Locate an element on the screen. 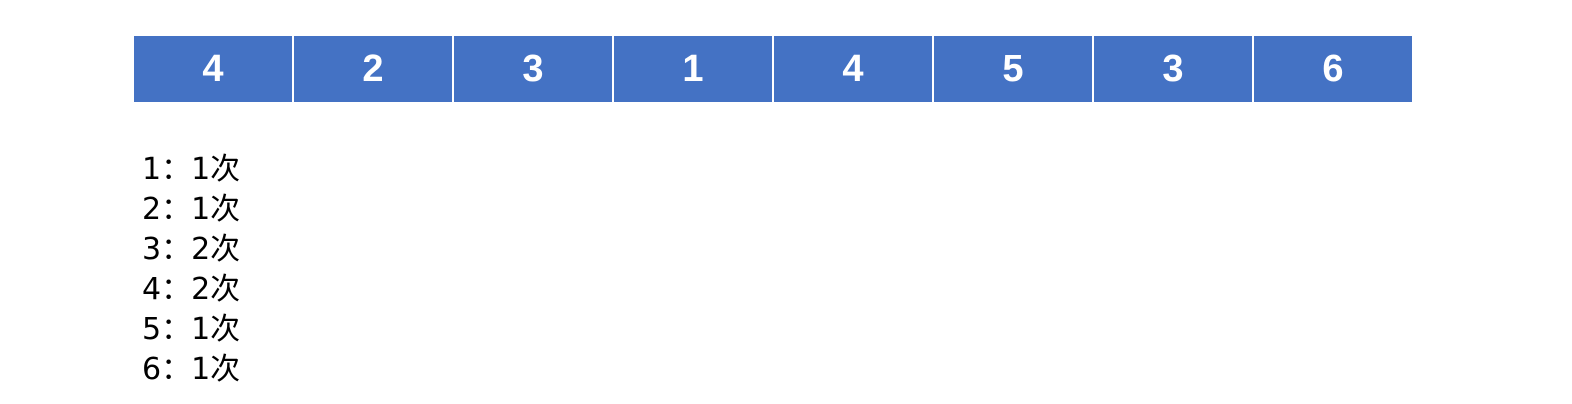  count-line: 1：1次 is located at coordinates (191, 169).